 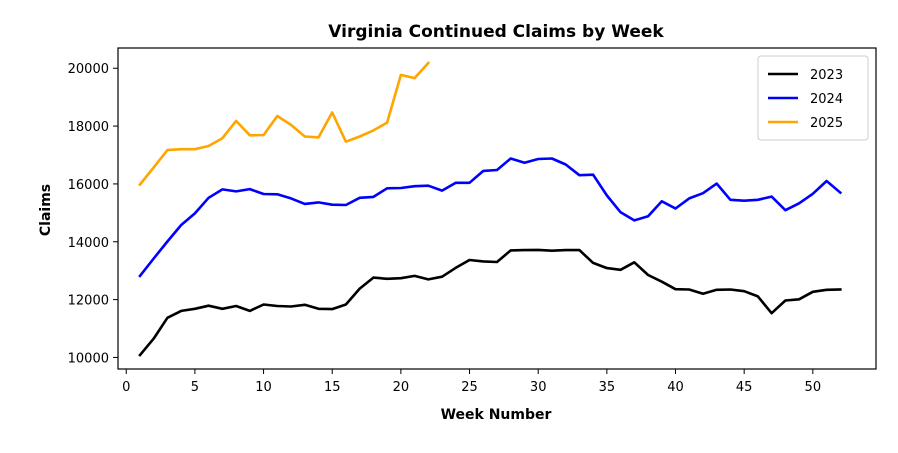 I want to click on x-tick-label: 35, so click(x=607, y=387).